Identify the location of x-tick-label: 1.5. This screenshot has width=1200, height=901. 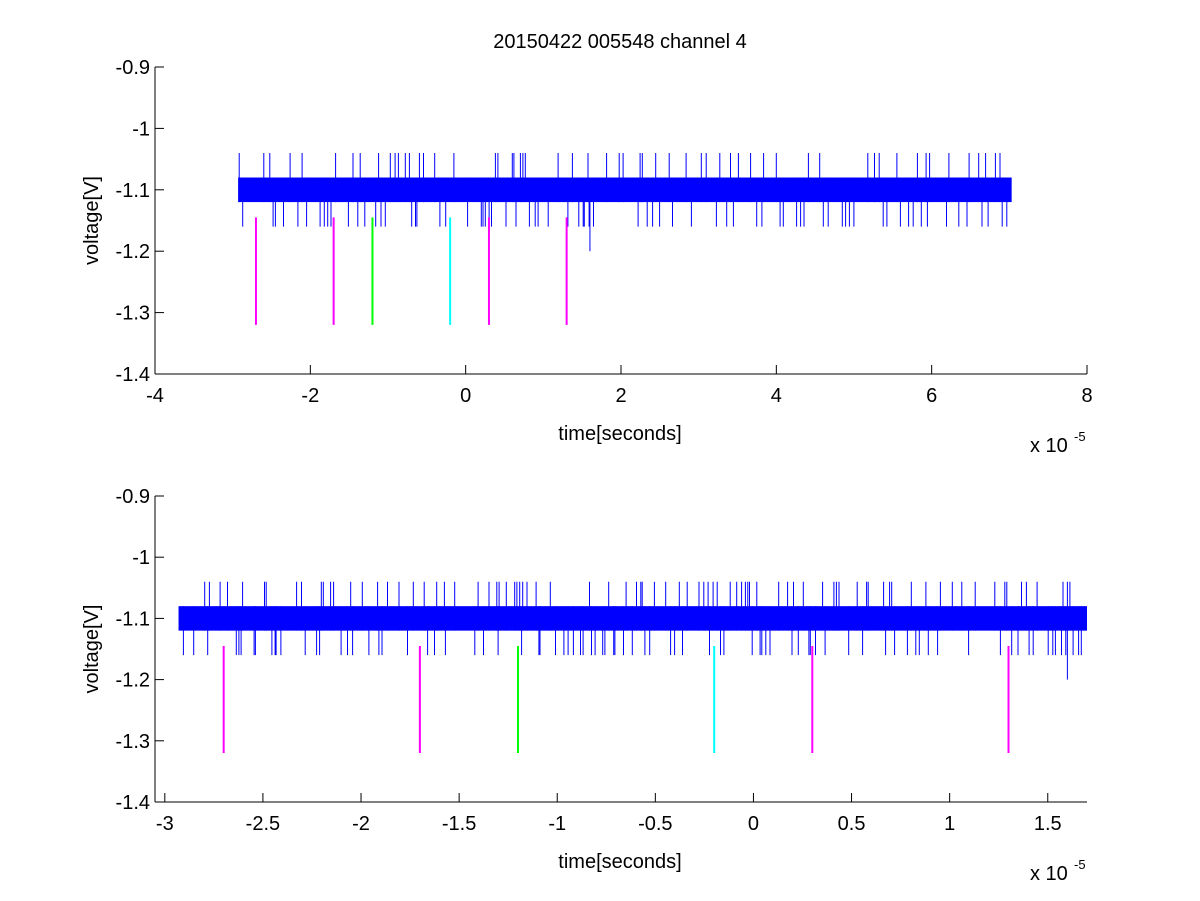
(1048, 824).